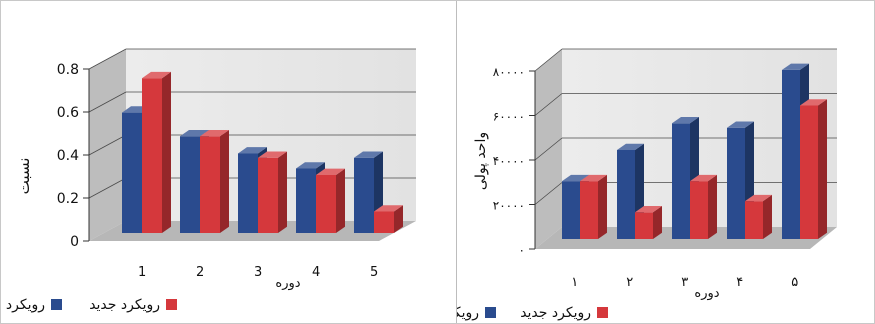  What do you see at coordinates (481, 161) in the screenshot?
I see `y-axis-label: واحد پولی` at bounding box center [481, 161].